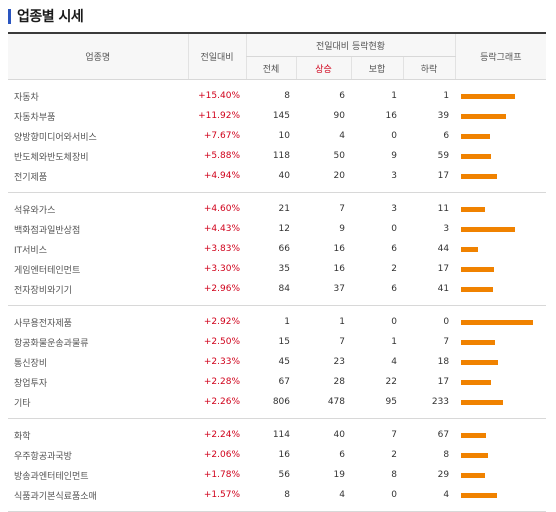  What do you see at coordinates (394, 269) in the screenshot?
I see `count-flat: 2` at bounding box center [394, 269].